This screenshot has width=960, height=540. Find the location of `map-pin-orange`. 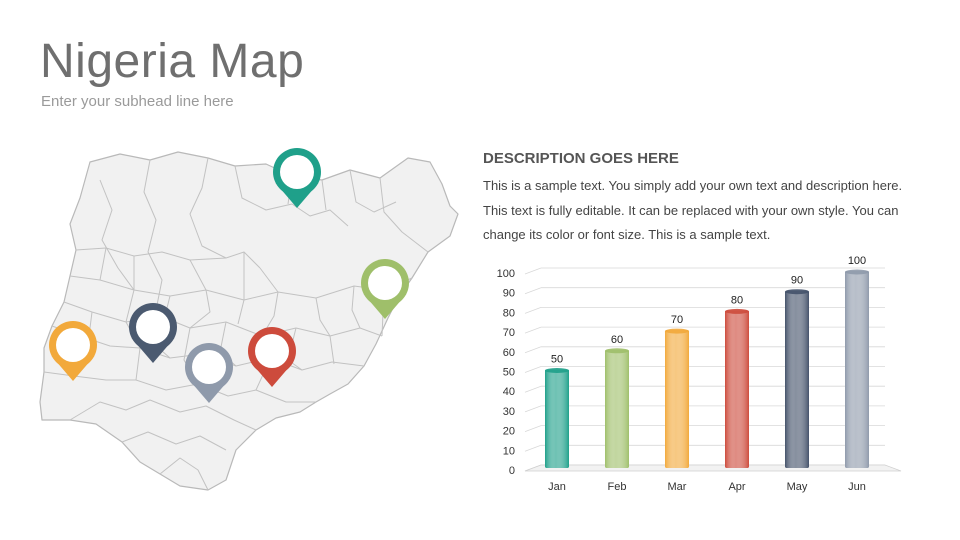

map-pin-orange is located at coordinates (73, 351).